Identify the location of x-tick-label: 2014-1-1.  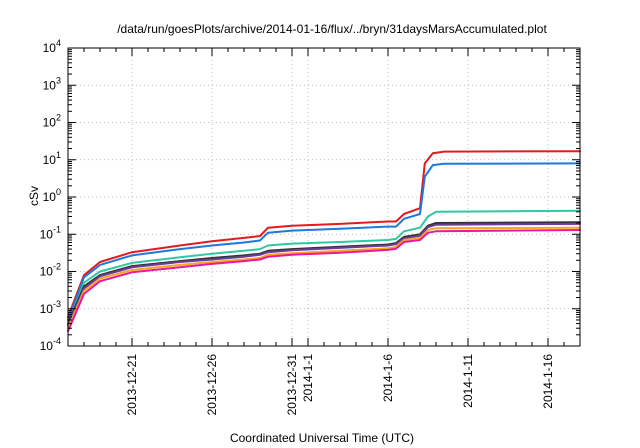
(308, 378).